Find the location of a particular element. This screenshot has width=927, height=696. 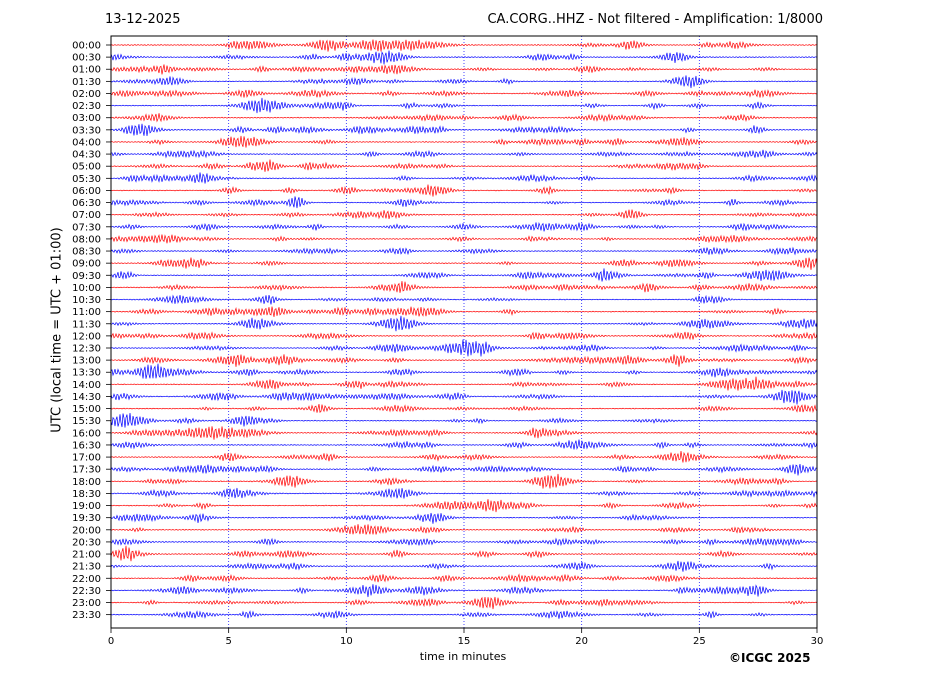

row-time-label: 20:00 is located at coordinates (86, 530).